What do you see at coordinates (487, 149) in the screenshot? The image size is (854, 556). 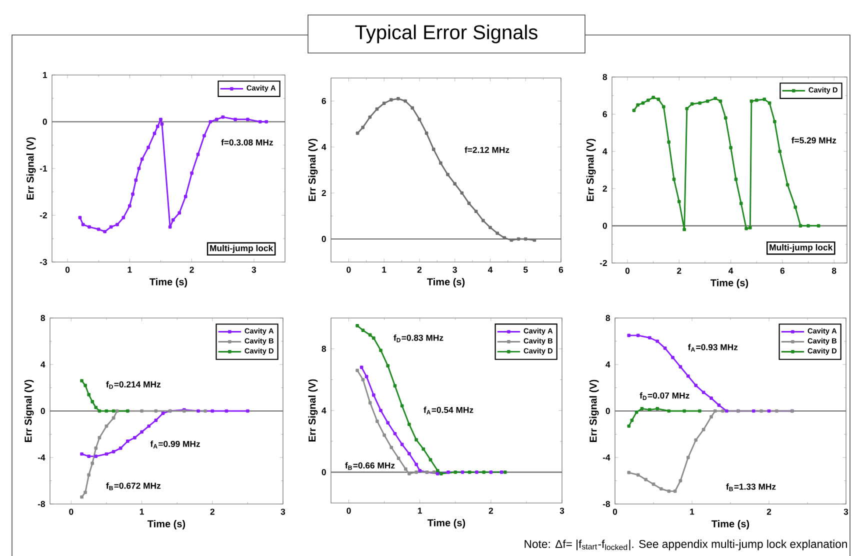 I see `annotation: f=2.12 MHz` at bounding box center [487, 149].